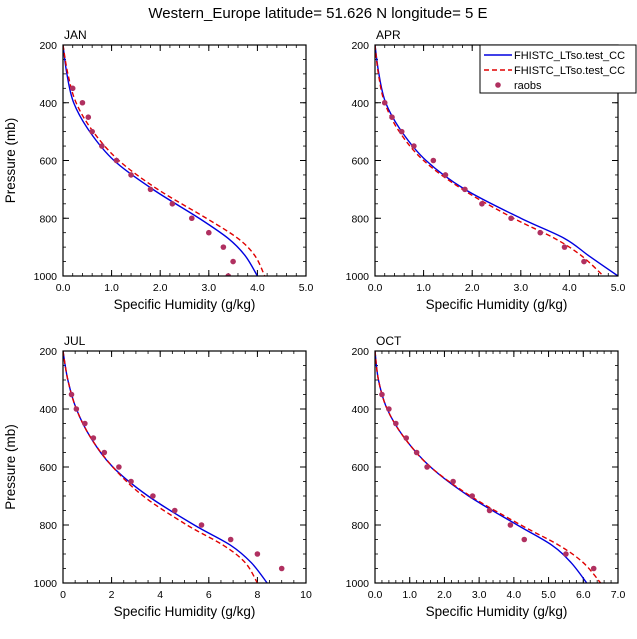 Image resolution: width=637 pixels, height=639 pixels. I want to click on panel-label: APR, so click(388, 35).